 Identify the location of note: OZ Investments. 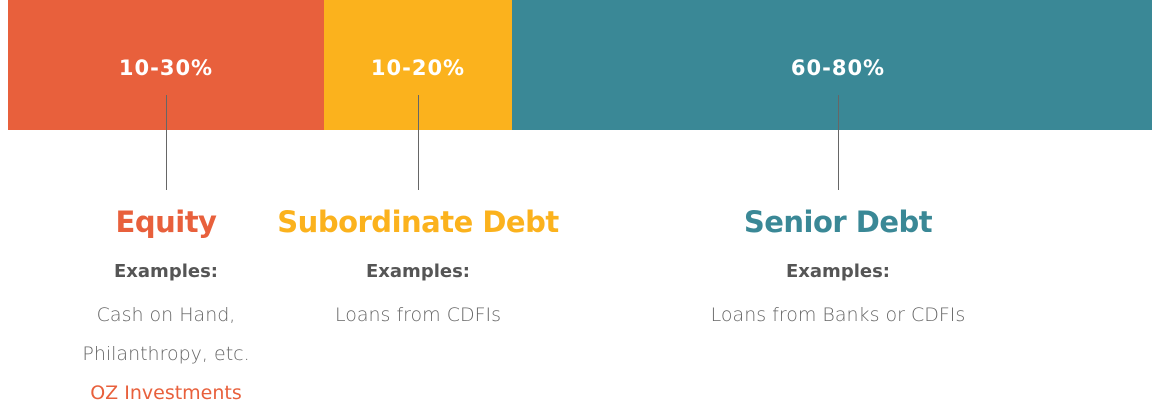
(166, 393).